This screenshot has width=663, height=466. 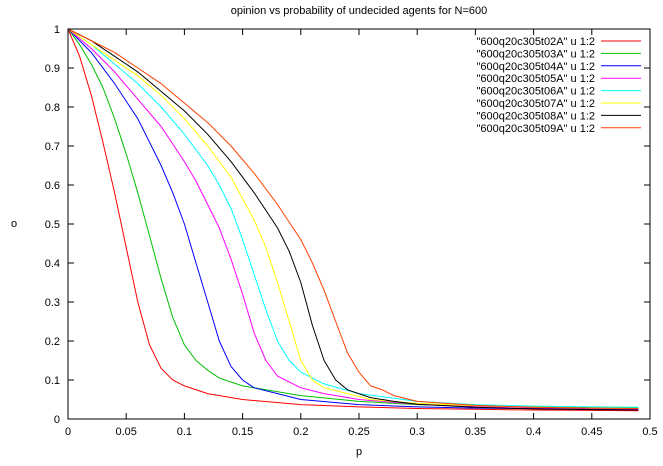 What do you see at coordinates (52, 381) in the screenshot?
I see `y-tick-label: 0.1` at bounding box center [52, 381].